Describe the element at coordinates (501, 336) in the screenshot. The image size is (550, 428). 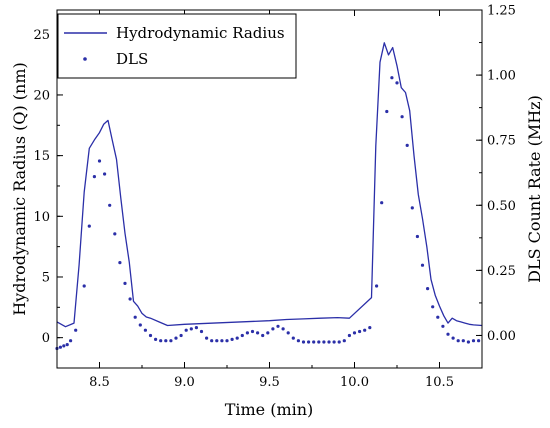
I see `right-y-tick-label: 0.00` at that location.